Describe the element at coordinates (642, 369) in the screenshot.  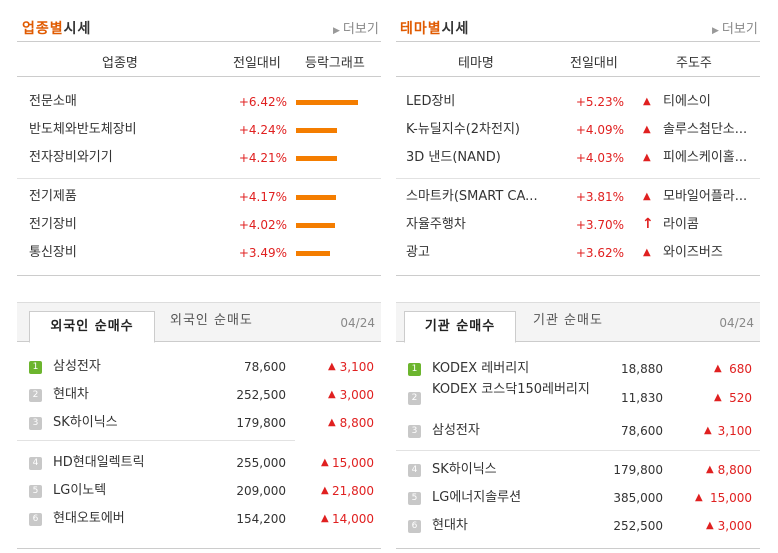
I see `stock-price: 18,880` at that location.